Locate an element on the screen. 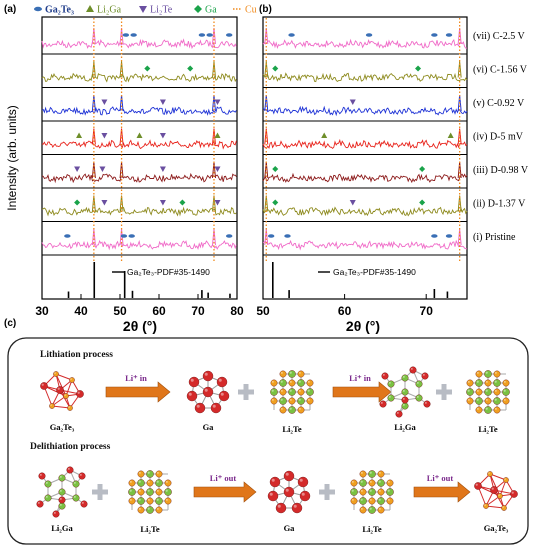 The height and width of the screenshot is (550, 536). bond is located at coordinates (495, 507).